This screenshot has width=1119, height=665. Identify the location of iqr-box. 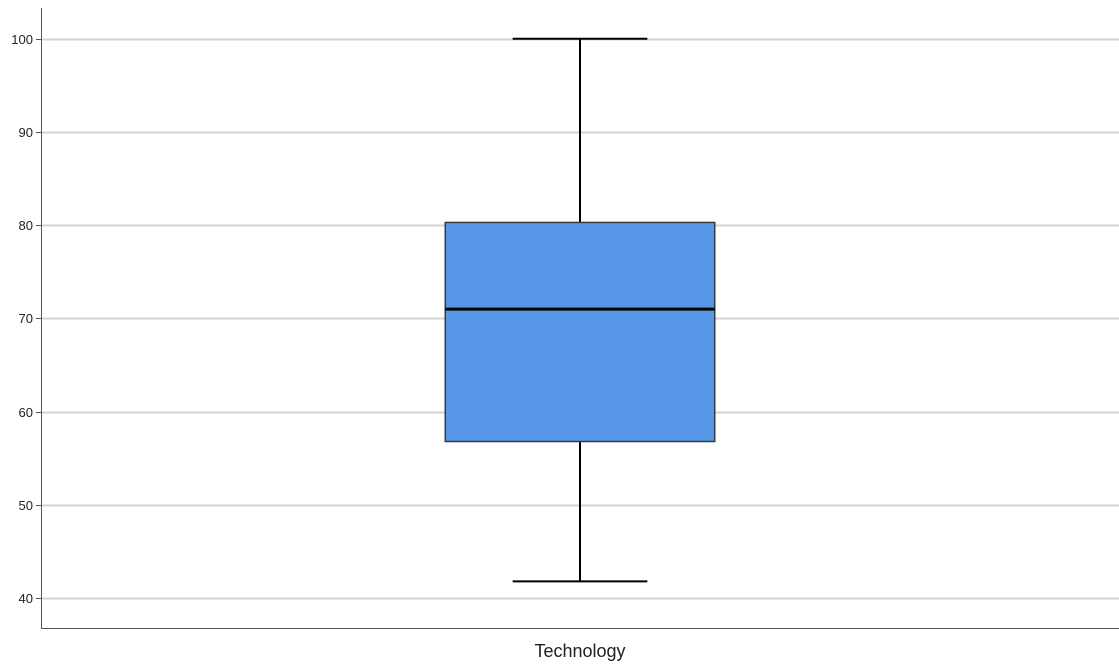
(580, 332).